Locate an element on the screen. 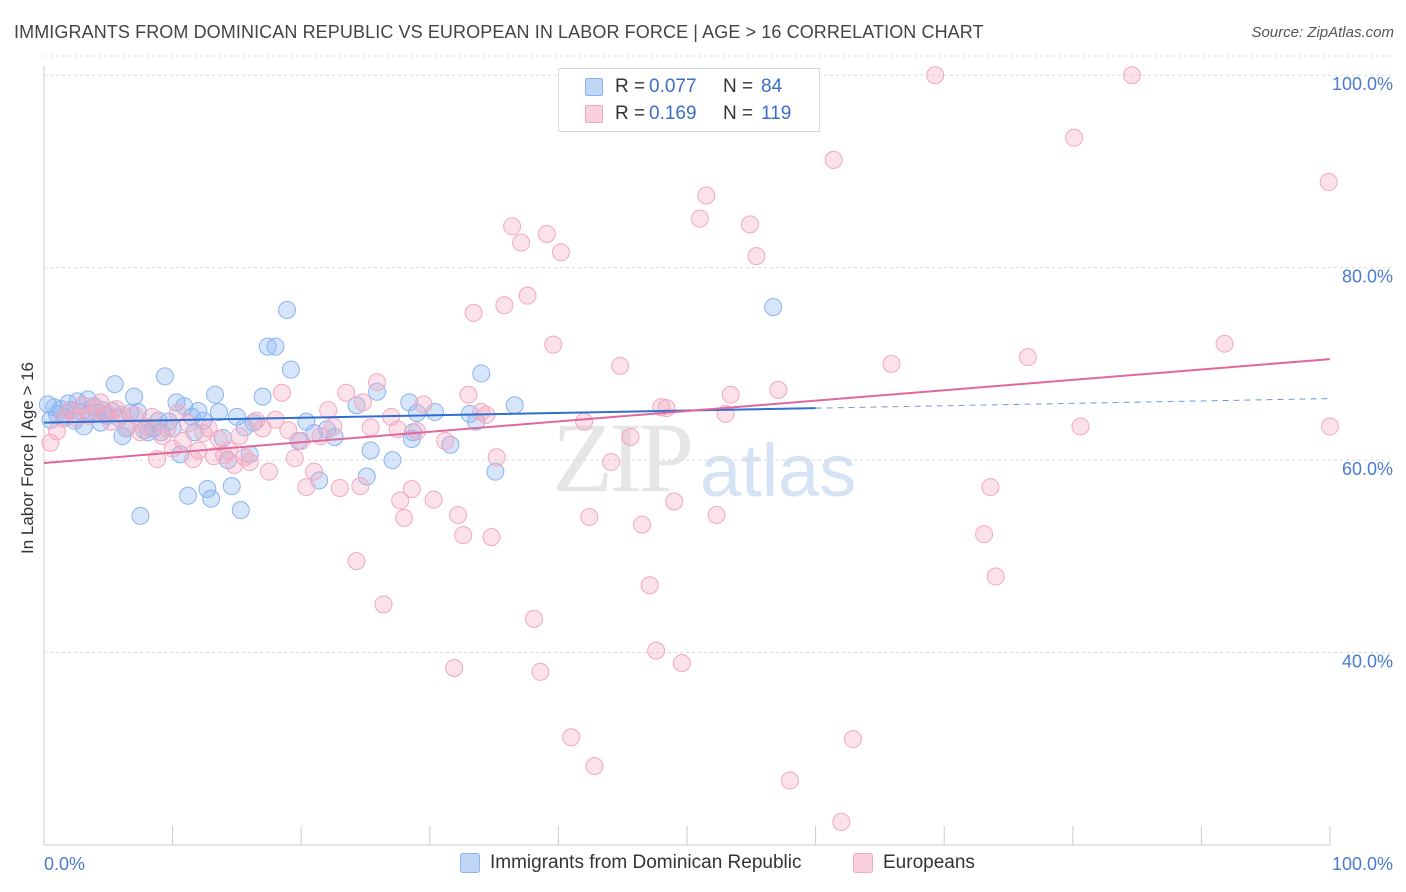 Image resolution: width=1406 pixels, height=892 pixels. legend-item-dominican: Immigrants from Dominican Republic is located at coordinates (631, 863).